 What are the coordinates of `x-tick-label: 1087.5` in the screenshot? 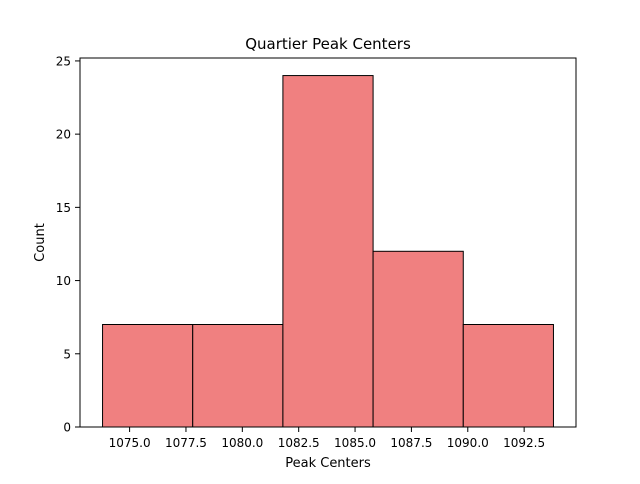 It's located at (411, 443).